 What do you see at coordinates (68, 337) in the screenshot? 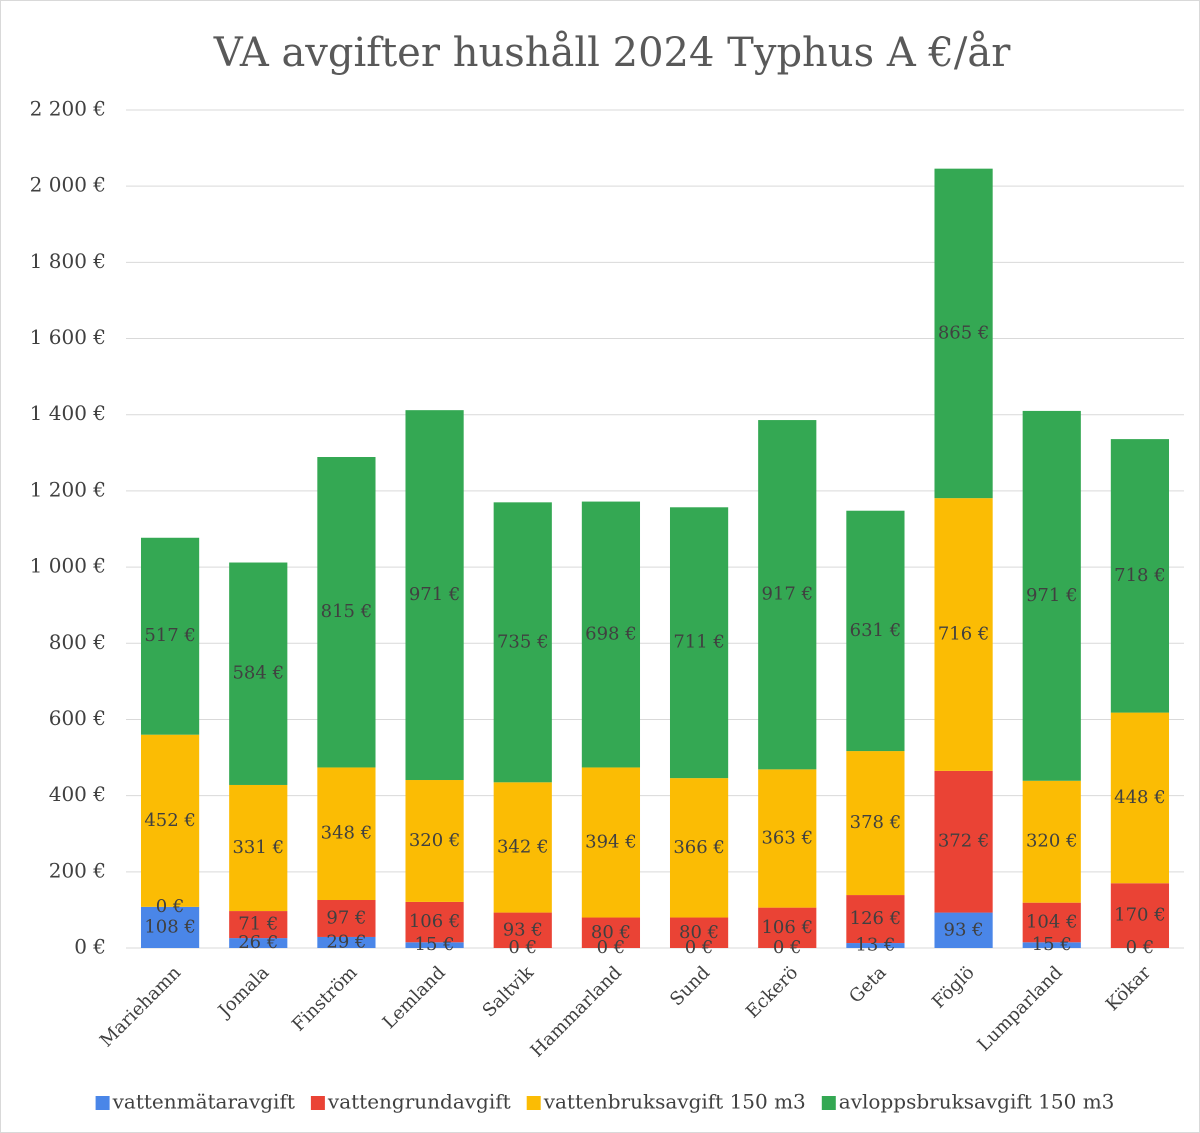
I see `y-tick-label: 1 600 €` at bounding box center [68, 337].